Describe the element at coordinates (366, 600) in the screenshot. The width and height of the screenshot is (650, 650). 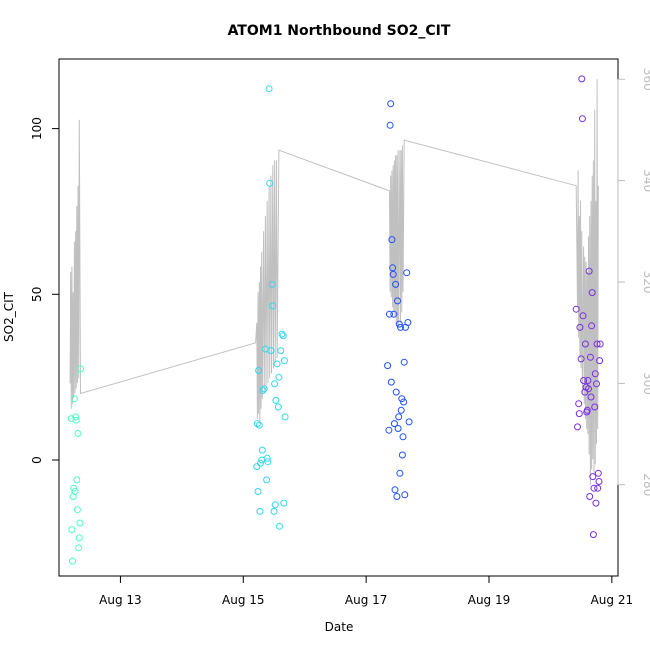
I see `x-tick-label: Aug 17` at that location.